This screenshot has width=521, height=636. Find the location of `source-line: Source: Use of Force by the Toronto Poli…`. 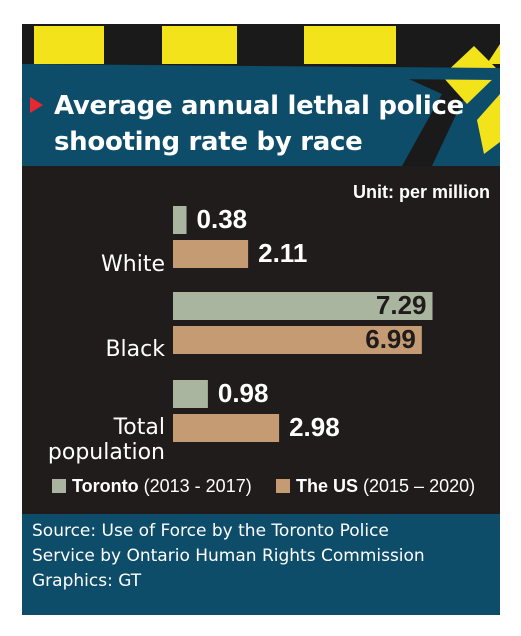

source-line: Source: Use of Force by the Toronto Poli… is located at coordinates (210, 531).